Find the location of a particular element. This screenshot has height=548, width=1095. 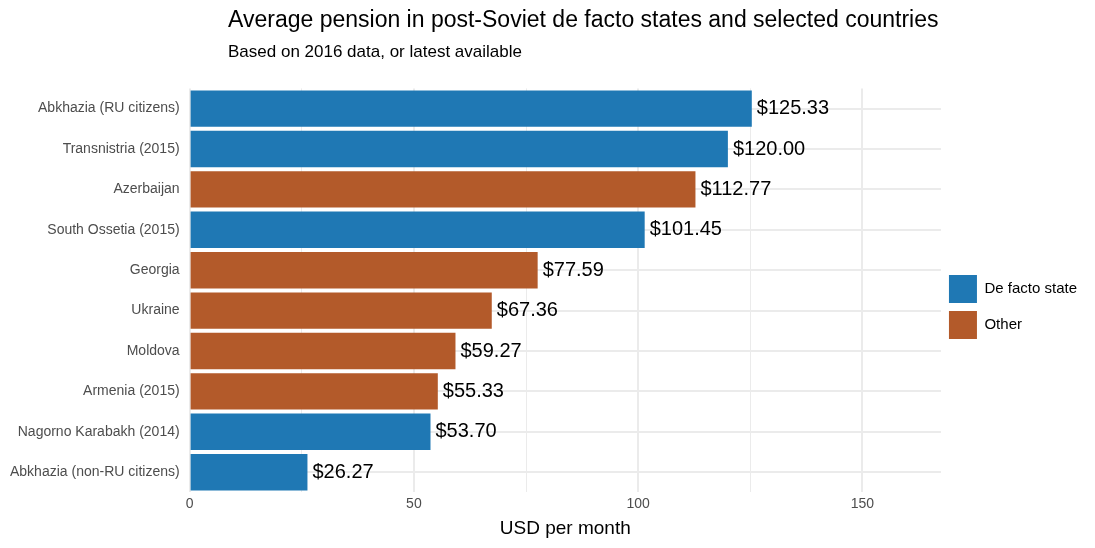

y-tick-label: Moldova is located at coordinates (153, 349).